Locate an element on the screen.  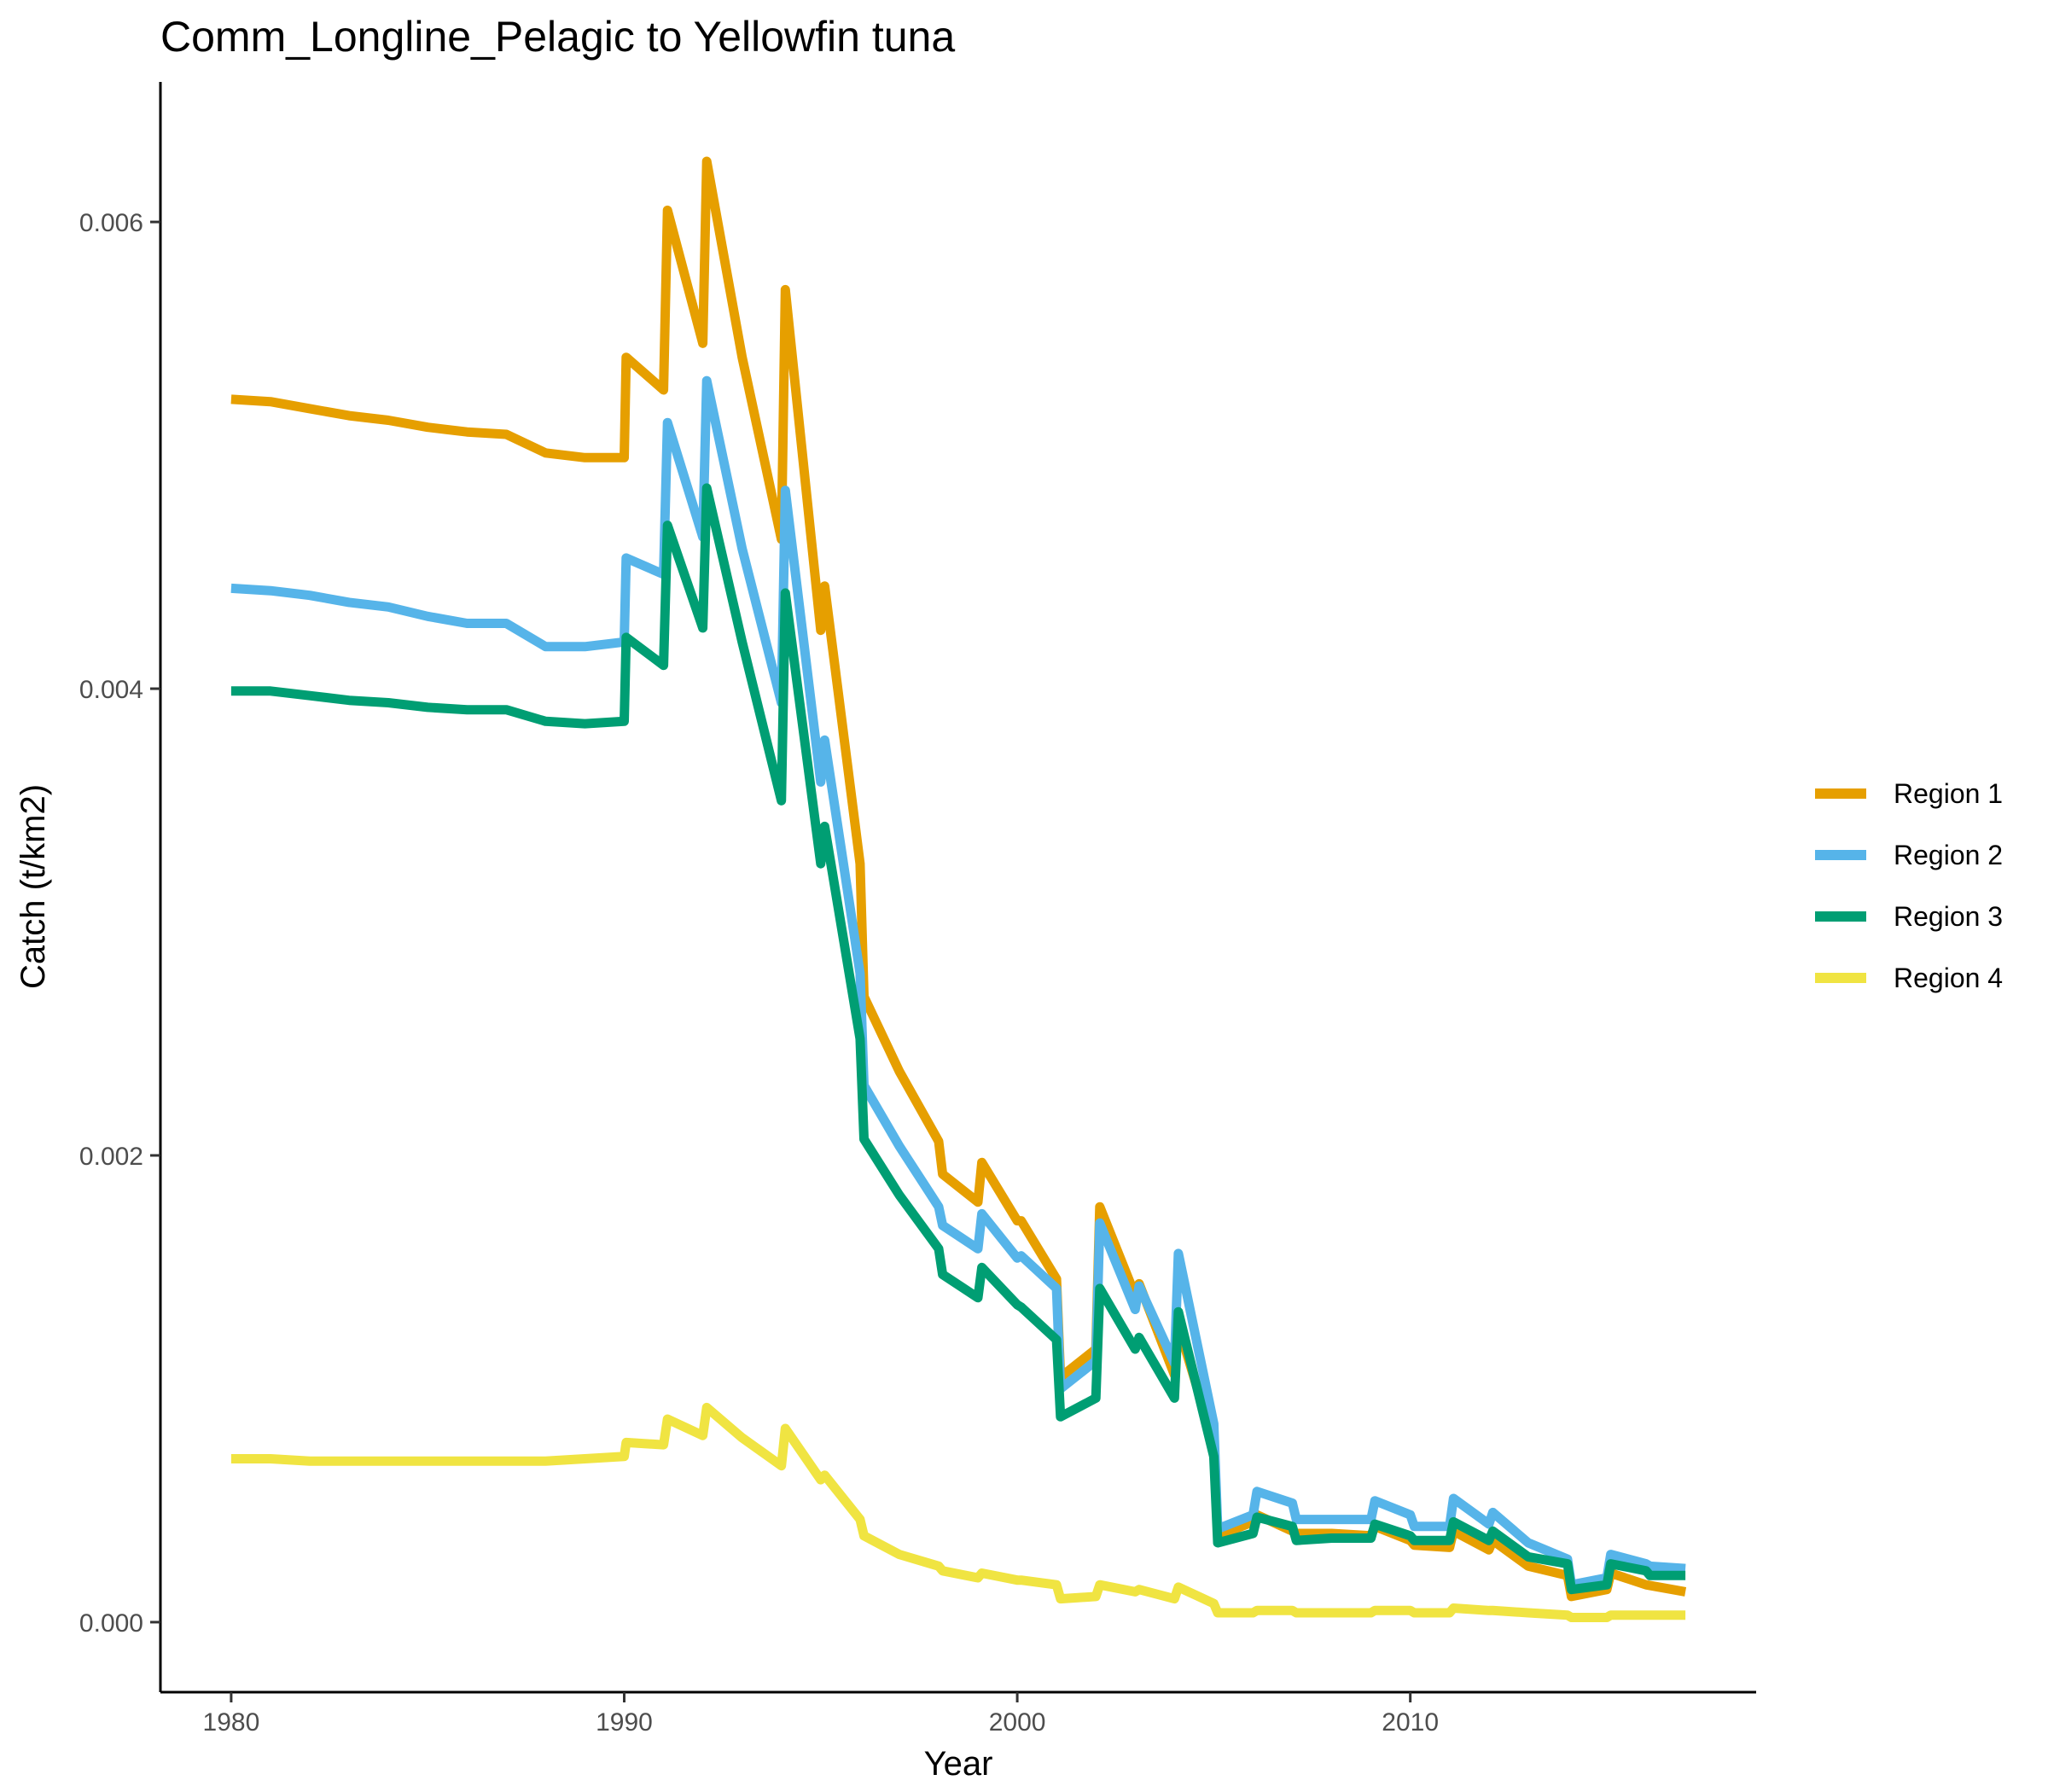
legend-label-region-3: Region 3 is located at coordinates (1949, 917).